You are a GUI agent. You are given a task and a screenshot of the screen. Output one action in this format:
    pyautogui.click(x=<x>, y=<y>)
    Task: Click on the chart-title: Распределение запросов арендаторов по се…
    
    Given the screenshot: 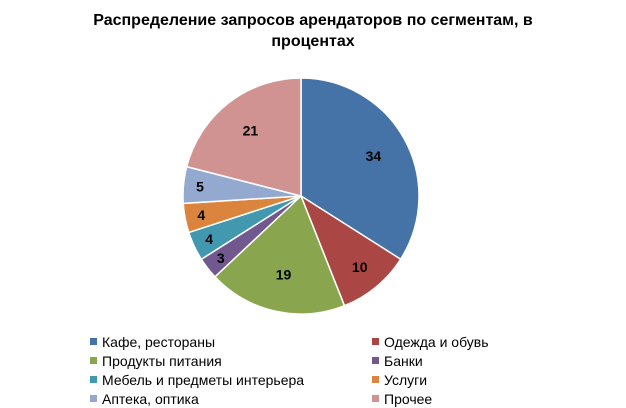 What is the action you would take?
    pyautogui.click(x=313, y=31)
    